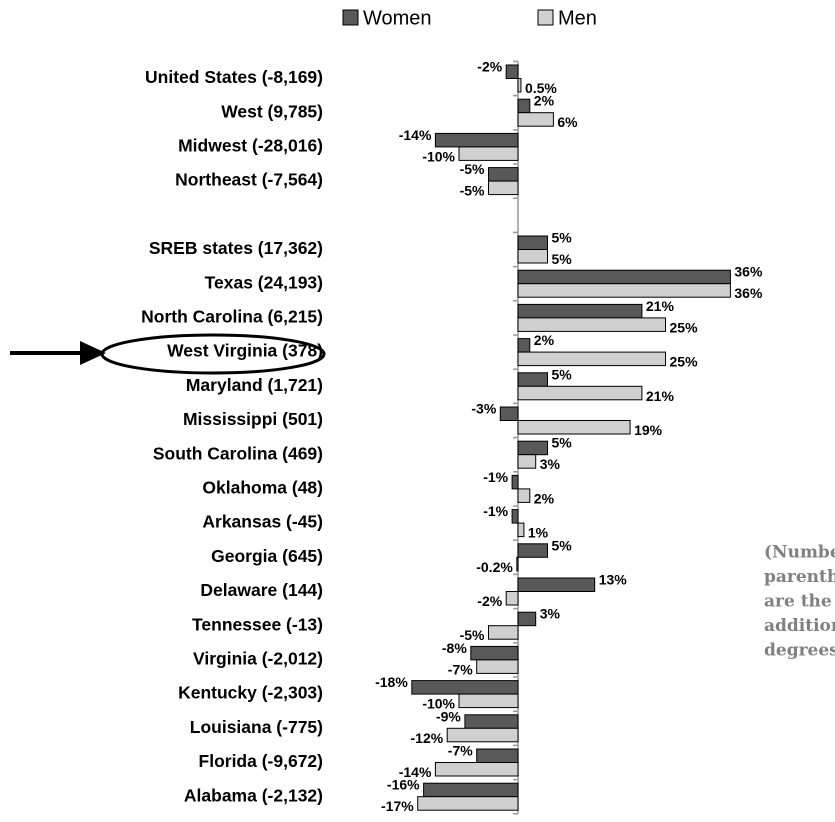 The height and width of the screenshot is (822, 835). Describe the element at coordinates (267, 556) in the screenshot. I see `category-label: Georgia (645)` at that location.